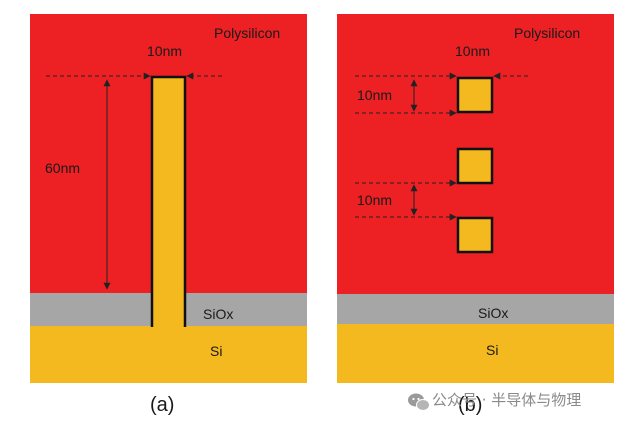  Describe the element at coordinates (470, 405) in the screenshot. I see `caption-b: (b)` at that location.